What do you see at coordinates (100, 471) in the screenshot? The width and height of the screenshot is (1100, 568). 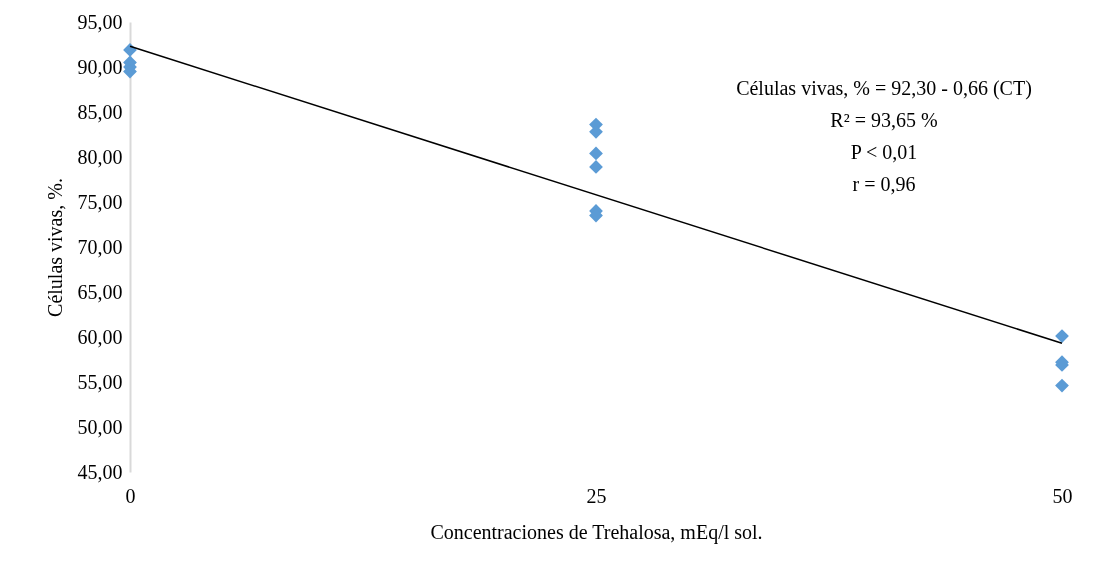 I see `y-tick-label: 45,00` at bounding box center [100, 471].